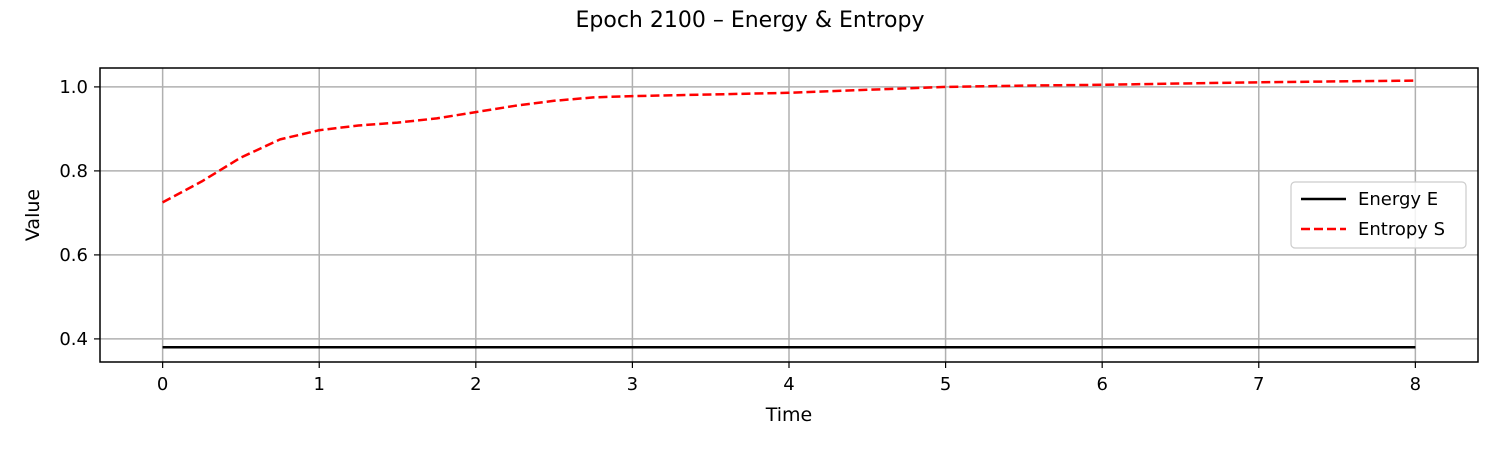 This screenshot has height=450, width=1500. I want to click on x-tick-label: 3, so click(632, 384).